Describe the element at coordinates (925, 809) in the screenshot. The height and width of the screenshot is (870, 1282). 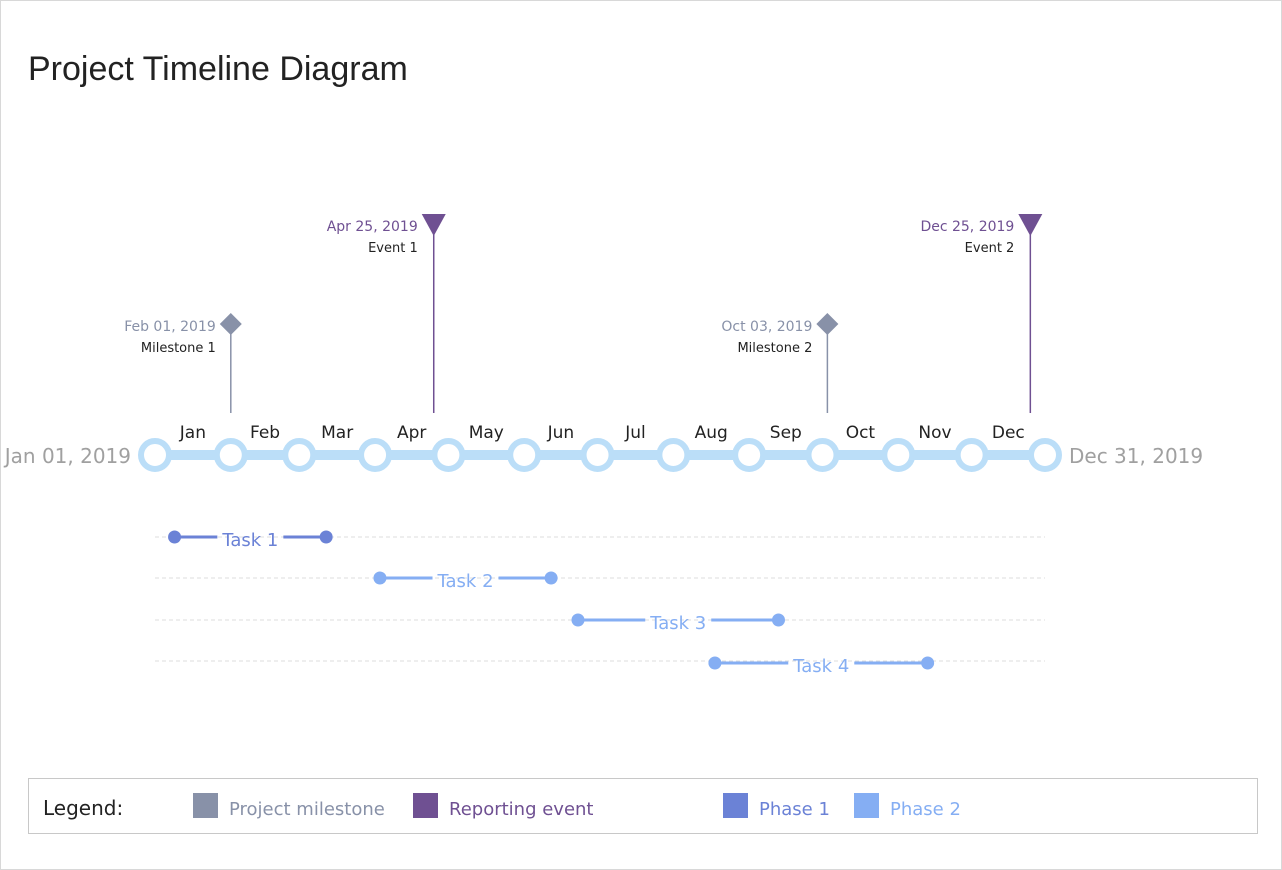
I see `legend-label: Phase 2` at that location.